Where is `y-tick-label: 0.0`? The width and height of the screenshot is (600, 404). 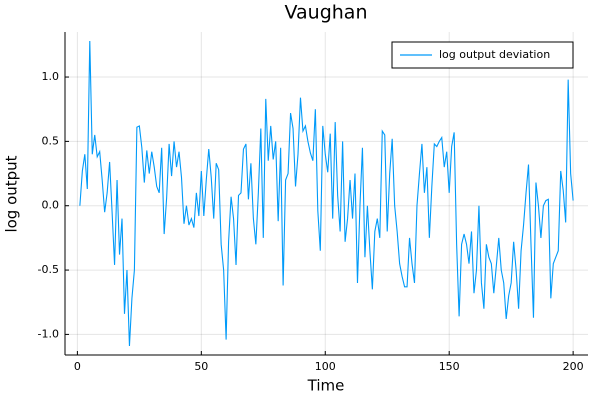 y-tick-label: 0.0 is located at coordinates (51, 205).